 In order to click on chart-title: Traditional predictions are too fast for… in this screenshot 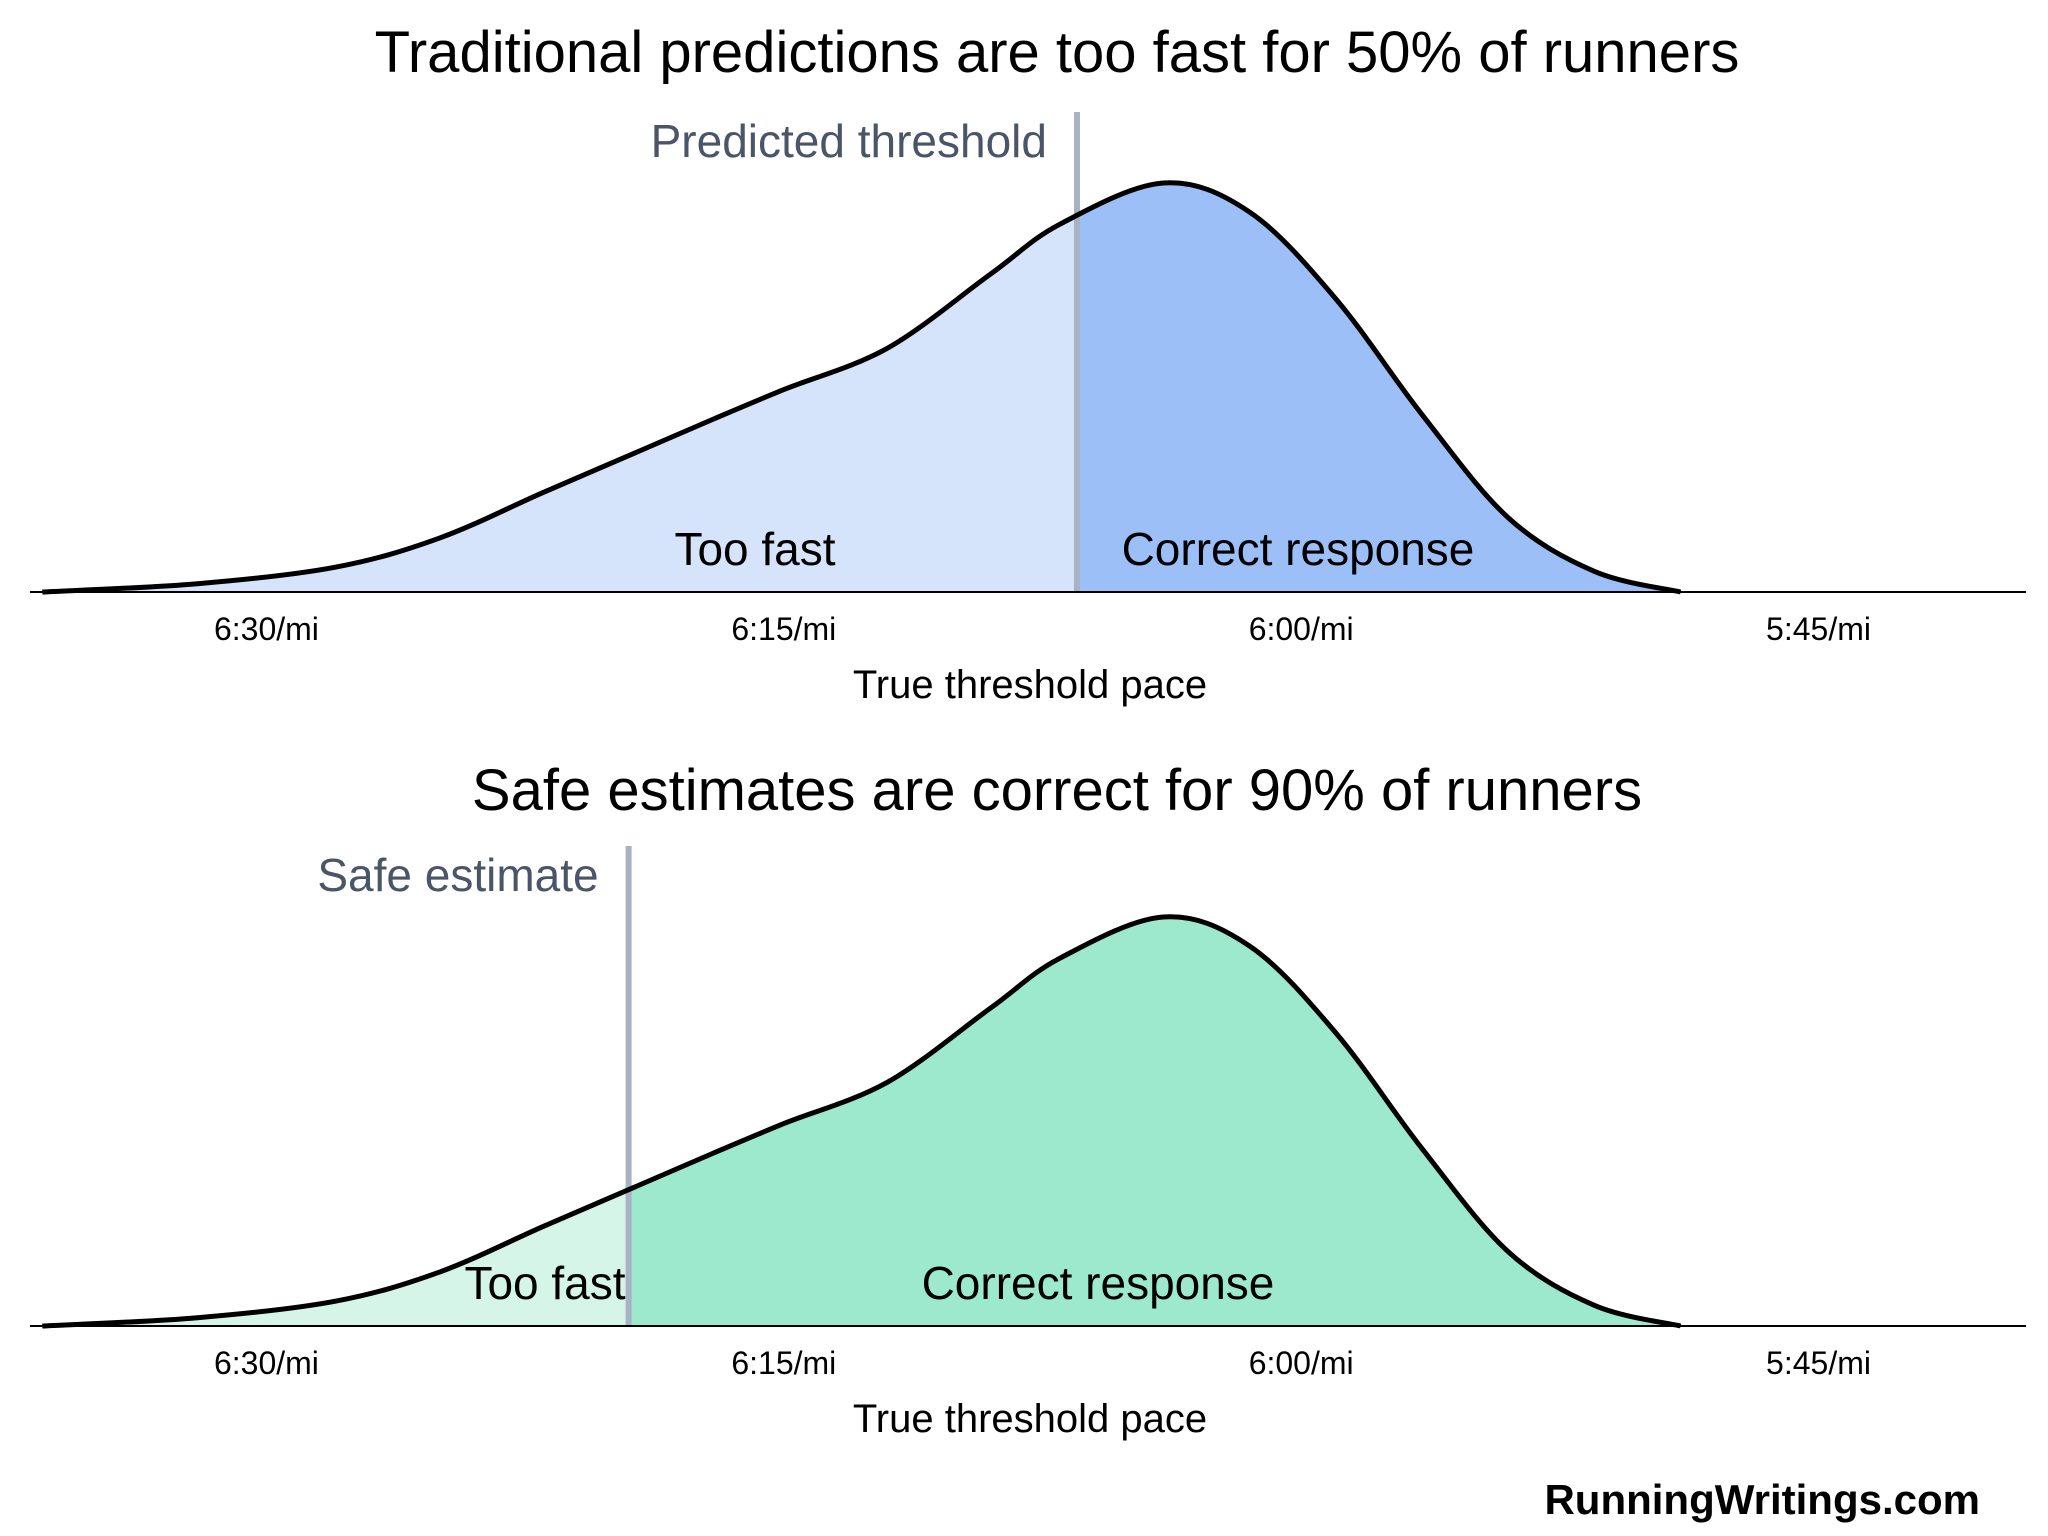, I will do `click(1057, 52)`.